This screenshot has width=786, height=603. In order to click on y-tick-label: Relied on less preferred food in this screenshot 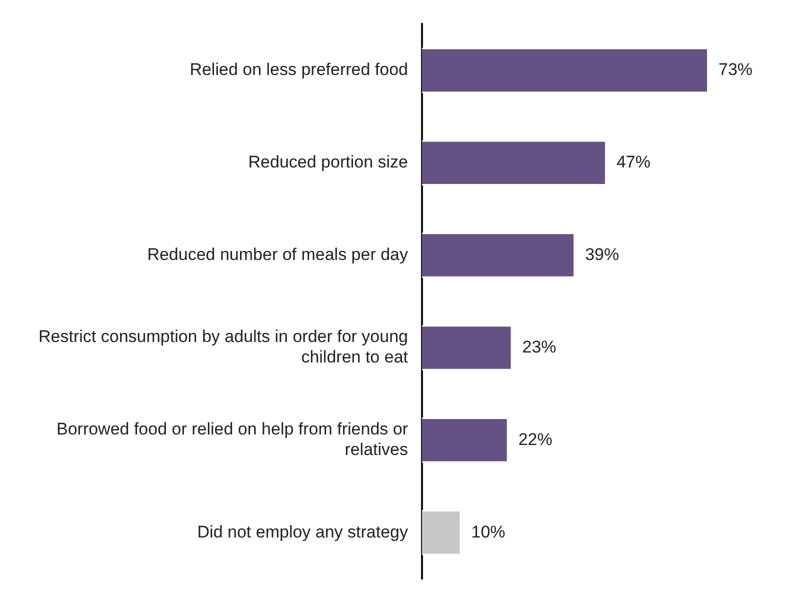, I will do `click(299, 70)`.